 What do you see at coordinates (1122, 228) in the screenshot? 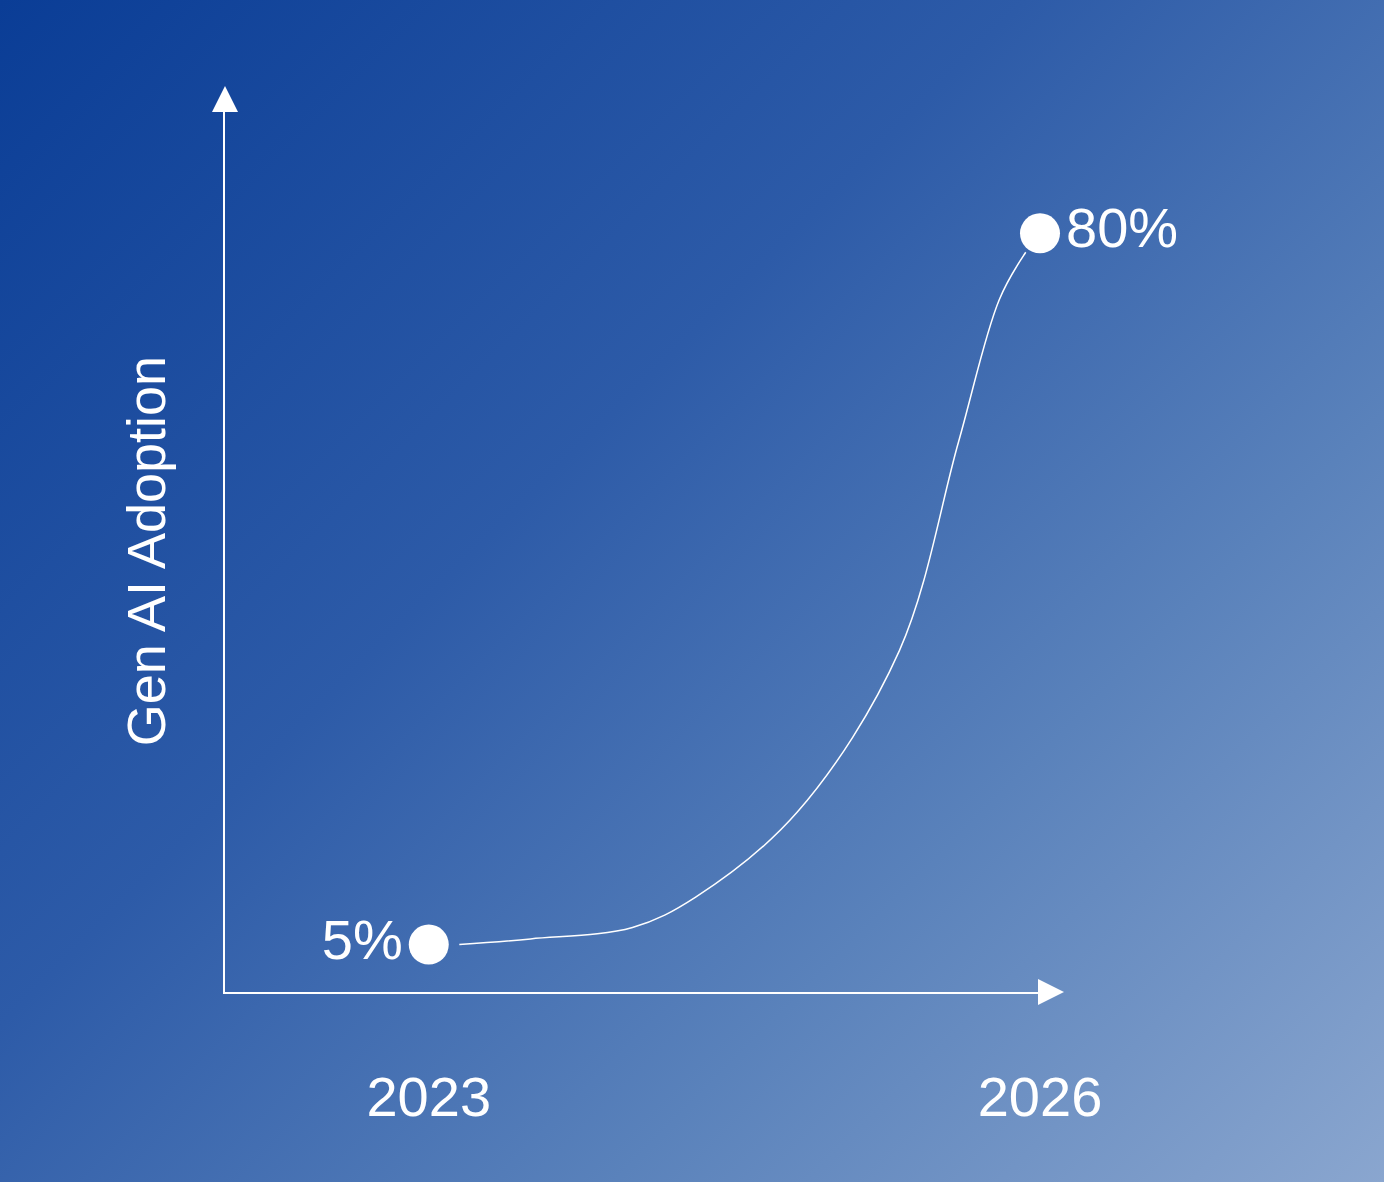
I see `data-label: 80%` at bounding box center [1122, 228].